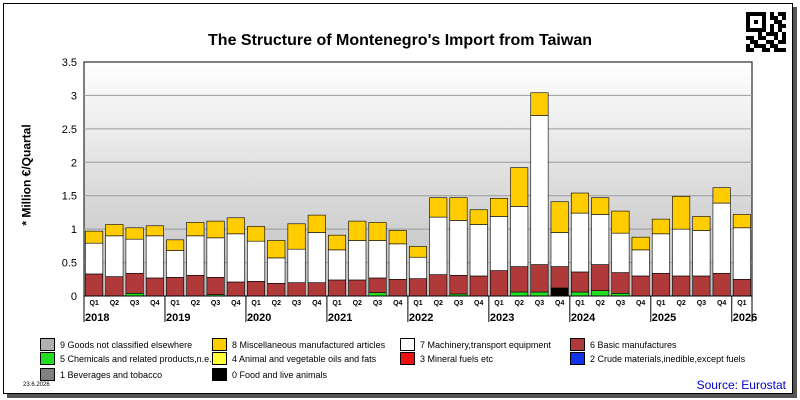  Describe the element at coordinates (475, 344) in the screenshot. I see `legend-item: 7 Machinery,transport equipment` at that location.